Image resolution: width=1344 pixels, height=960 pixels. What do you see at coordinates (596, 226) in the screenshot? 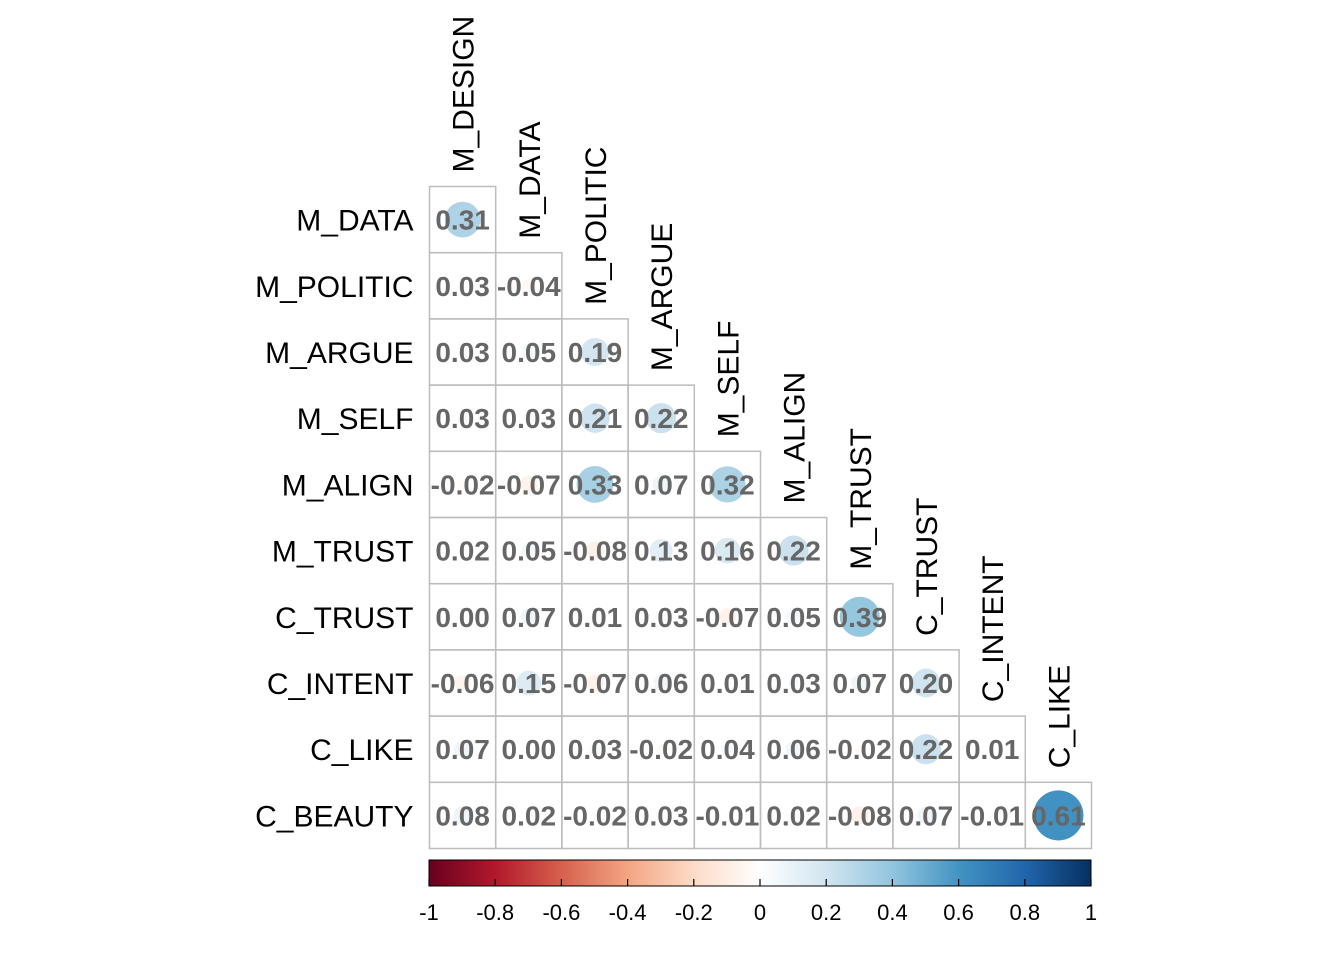
I see `column-label: M_POLITIC` at bounding box center [596, 226].